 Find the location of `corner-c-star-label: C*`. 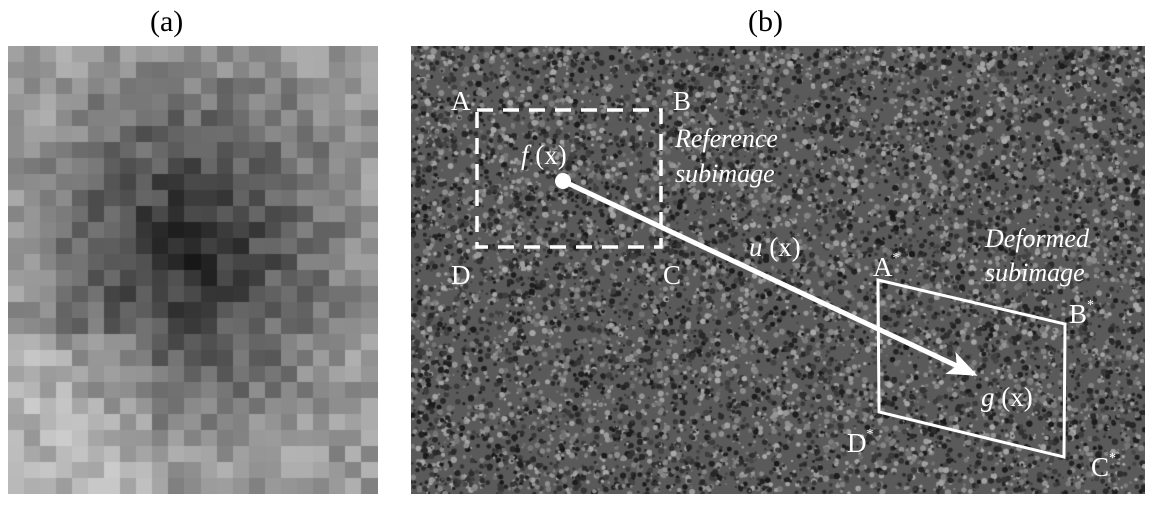

corner-c-star-label: C* is located at coordinates (1103, 466).